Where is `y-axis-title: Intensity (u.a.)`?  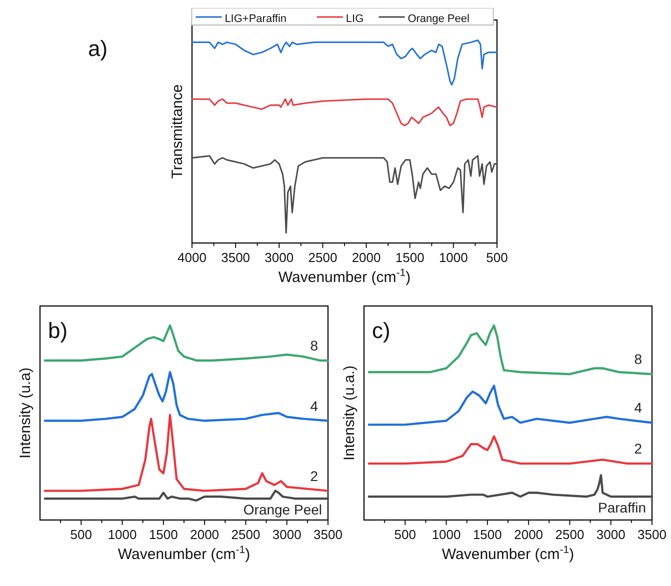
y-axis-title: Intensity (u.a.) is located at coordinates (349, 413).